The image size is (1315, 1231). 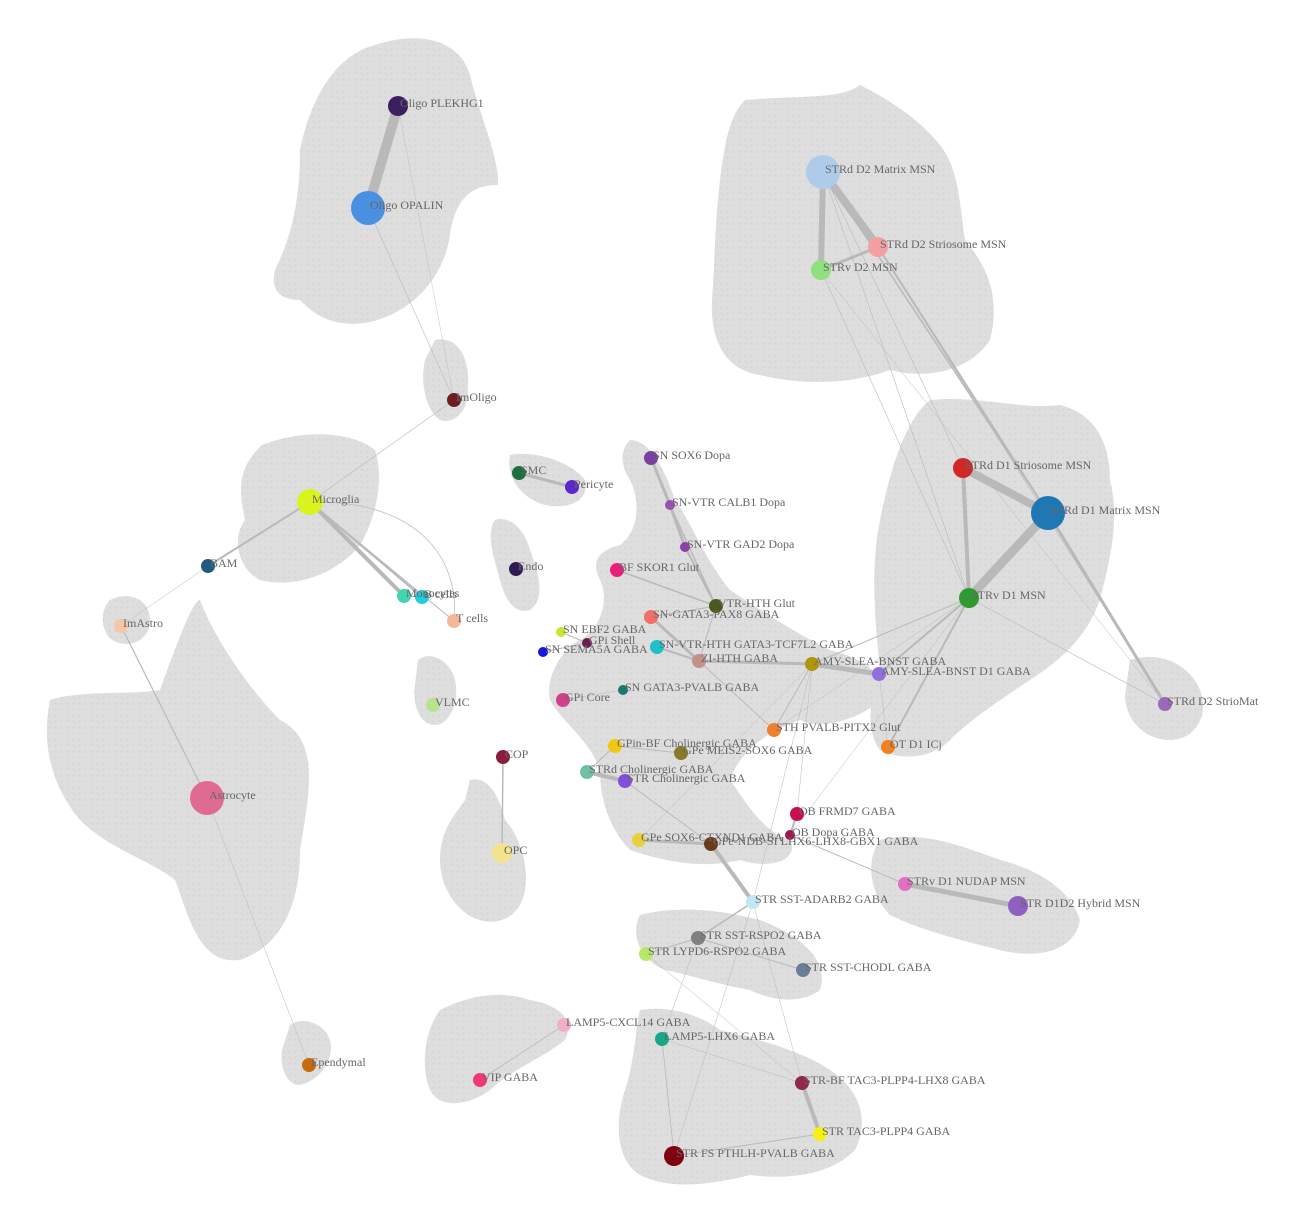 I want to click on node-str_sst_adarb2, so click(x=753, y=902).